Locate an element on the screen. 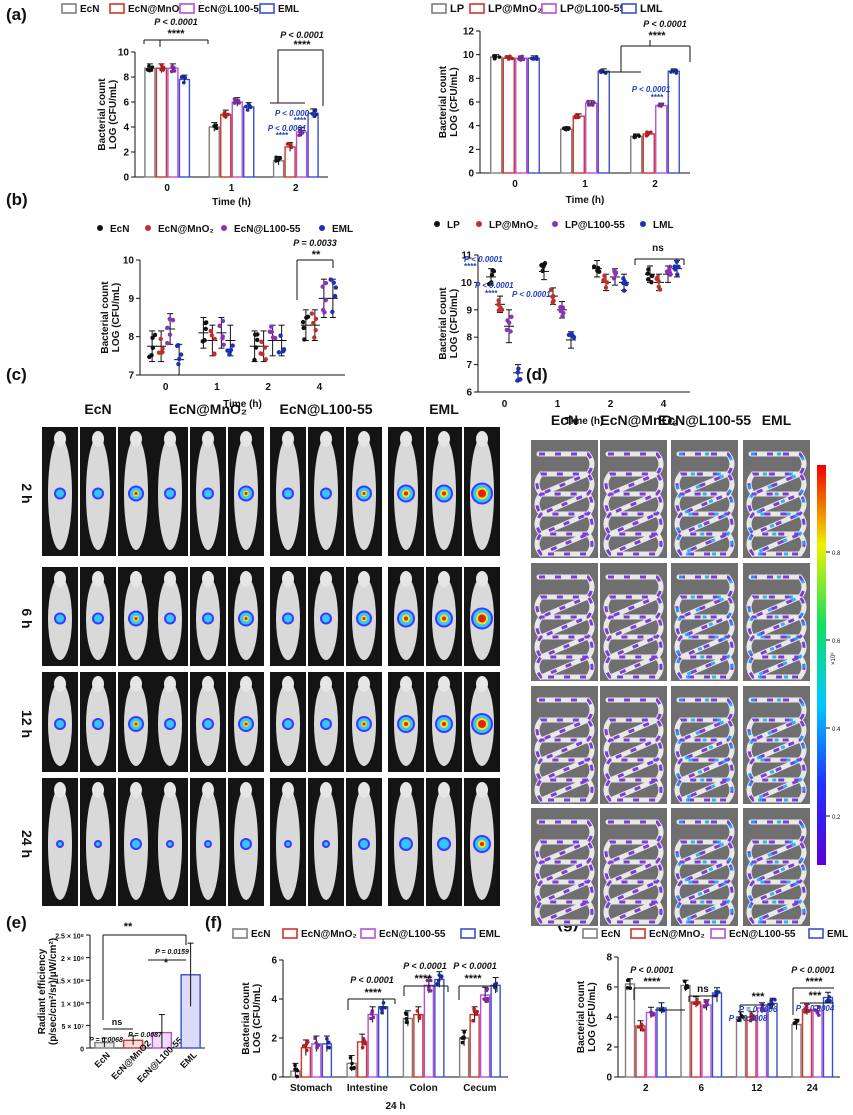 The width and height of the screenshot is (853, 1115). panel-label: (b) is located at coordinates (17, 199).